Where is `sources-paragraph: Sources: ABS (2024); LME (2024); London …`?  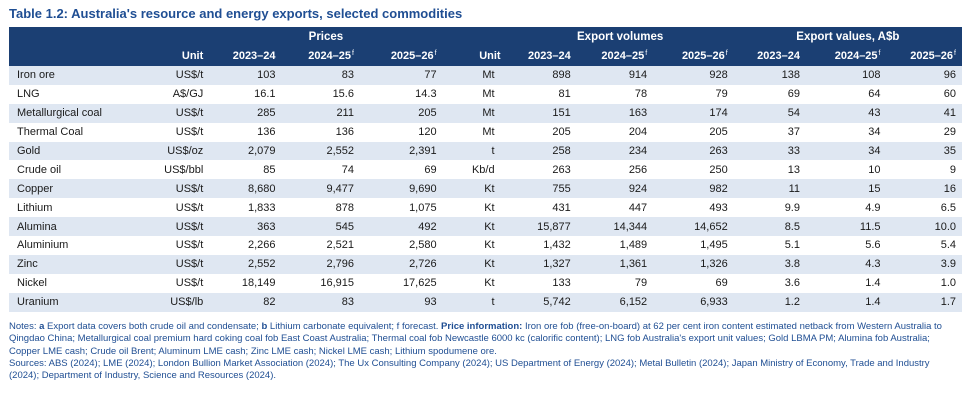 sources-paragraph: Sources: ABS (2024); LME (2024); London … is located at coordinates (469, 369).